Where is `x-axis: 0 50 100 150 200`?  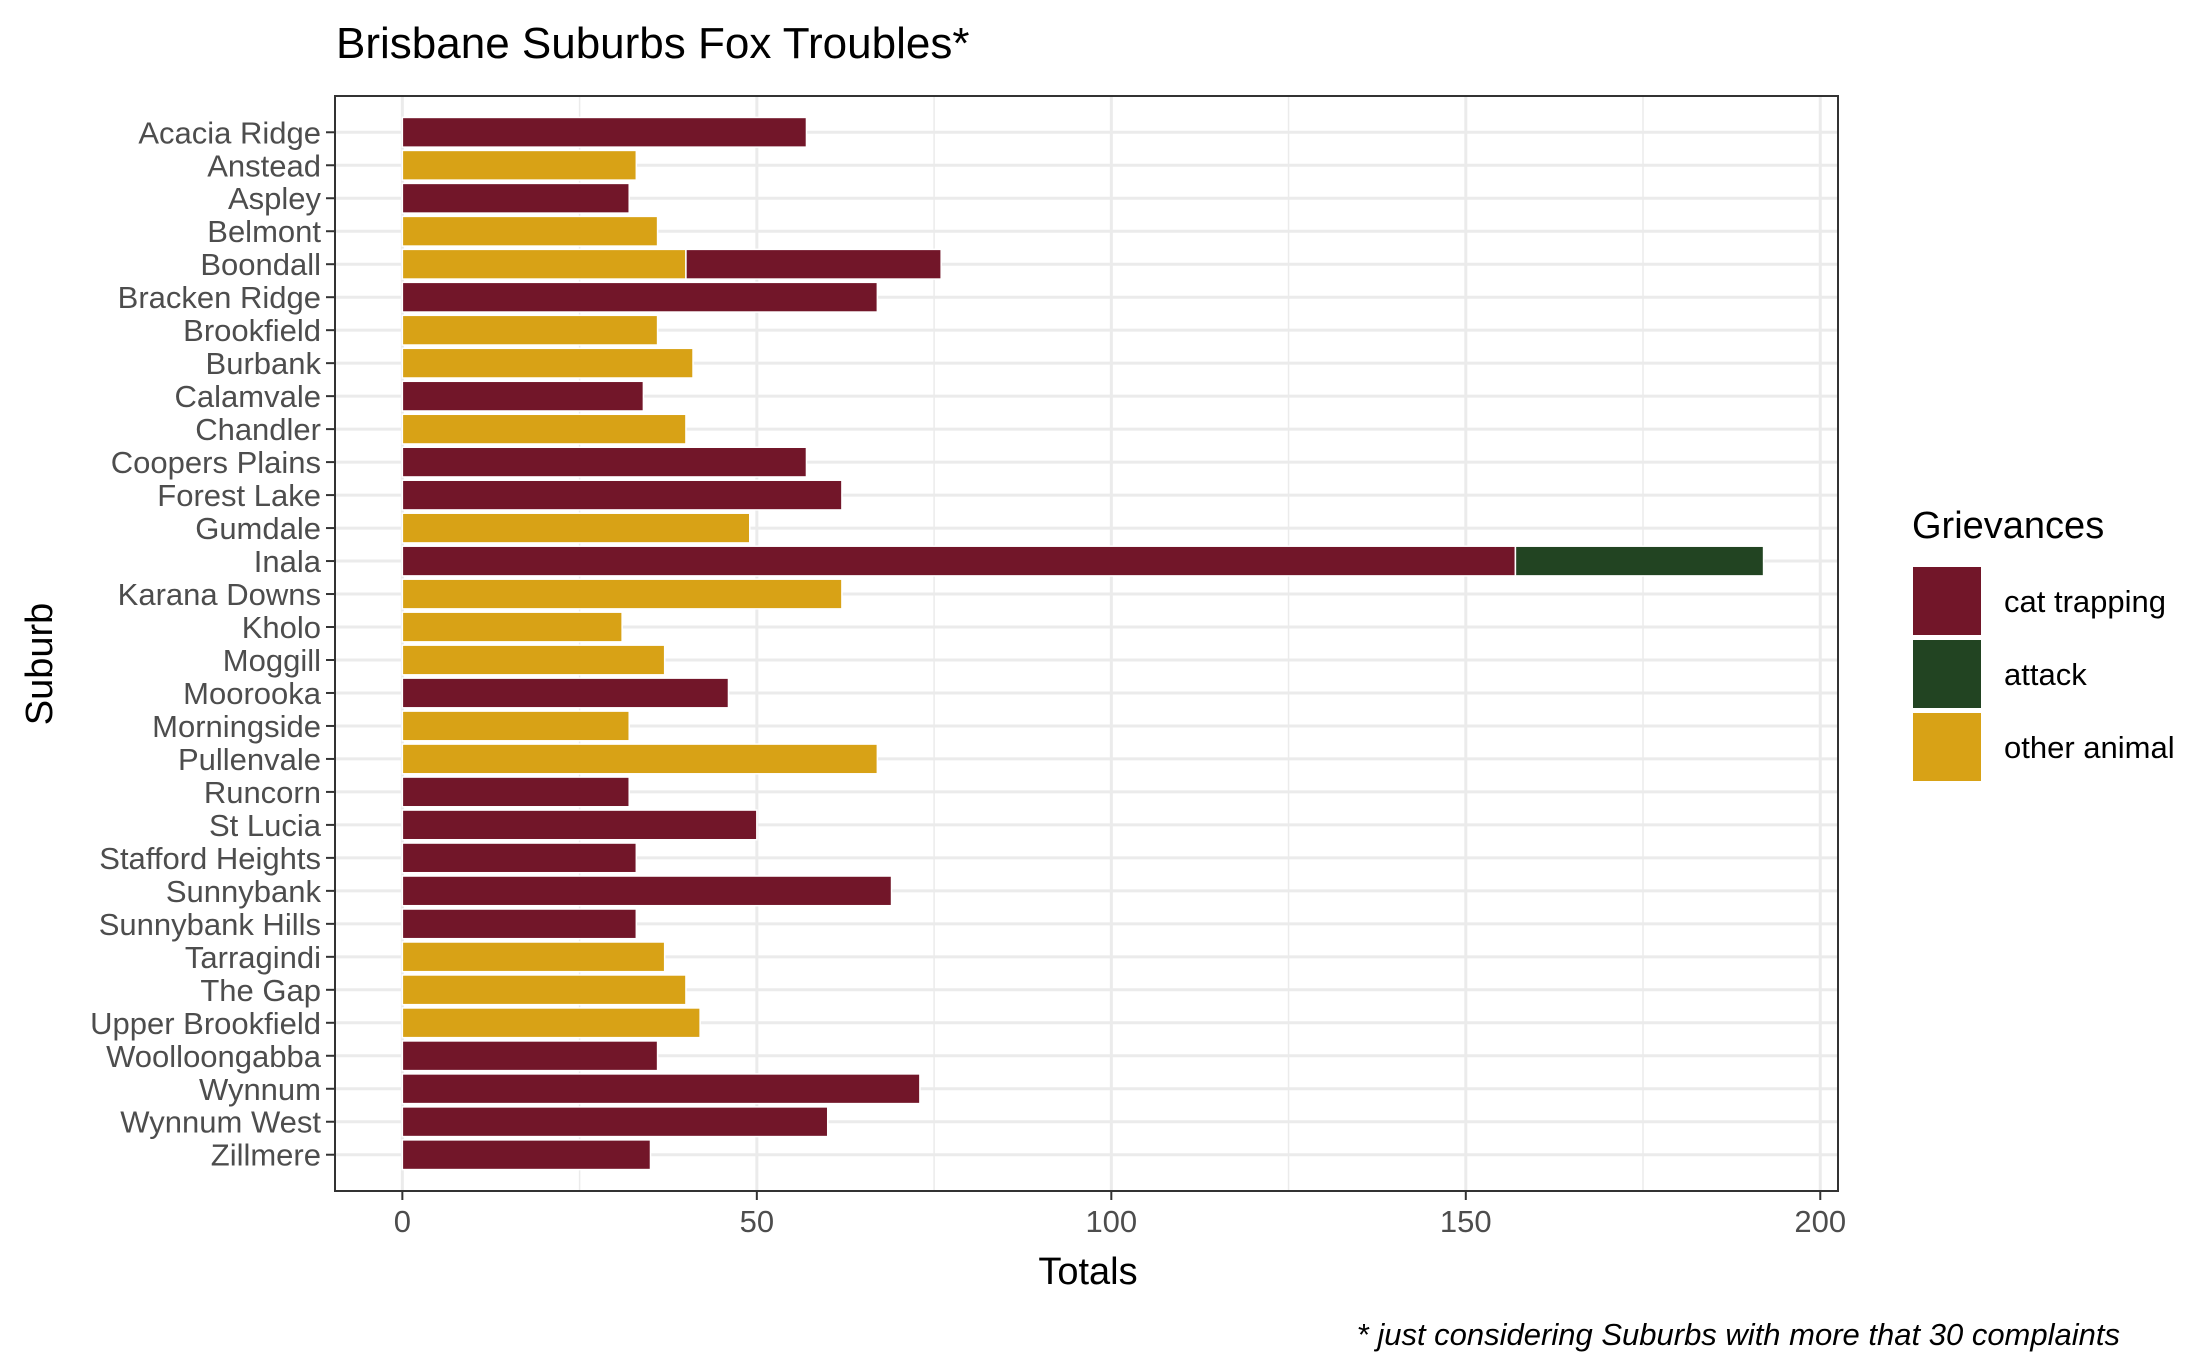
x-axis: 0 50 100 150 200 is located at coordinates (1120, 1215).